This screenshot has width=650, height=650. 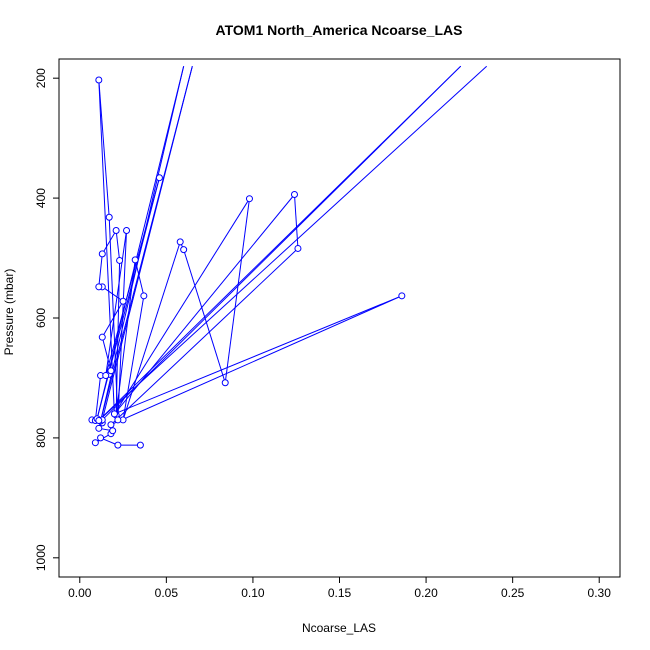 I want to click on x-tick-label: 0.05, so click(x=167, y=593).